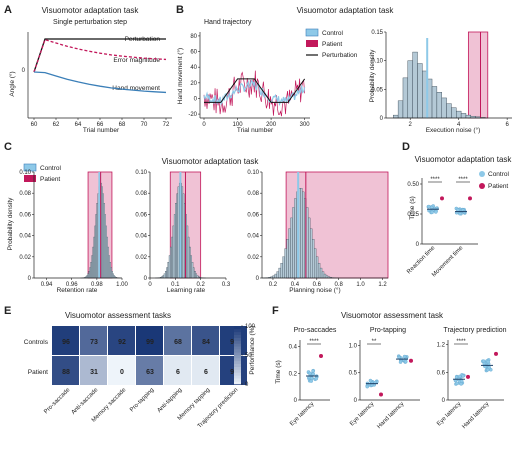 The width and height of the screenshot is (520, 450). What do you see at coordinates (453, 130) in the screenshot?
I see `panel-b-right-xlabel: Execution noise (°)` at bounding box center [453, 130].